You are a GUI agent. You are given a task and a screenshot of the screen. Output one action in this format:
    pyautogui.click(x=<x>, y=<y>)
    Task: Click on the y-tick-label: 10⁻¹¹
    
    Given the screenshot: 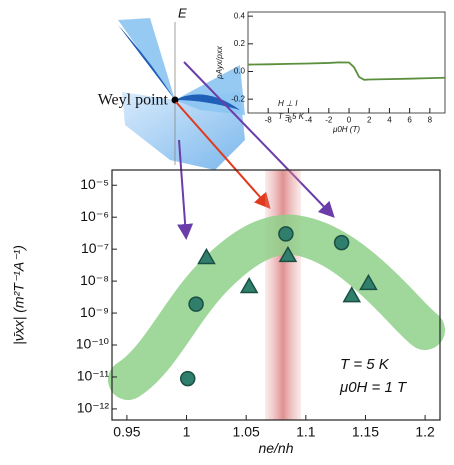 What is the action you would take?
    pyautogui.click(x=93, y=376)
    